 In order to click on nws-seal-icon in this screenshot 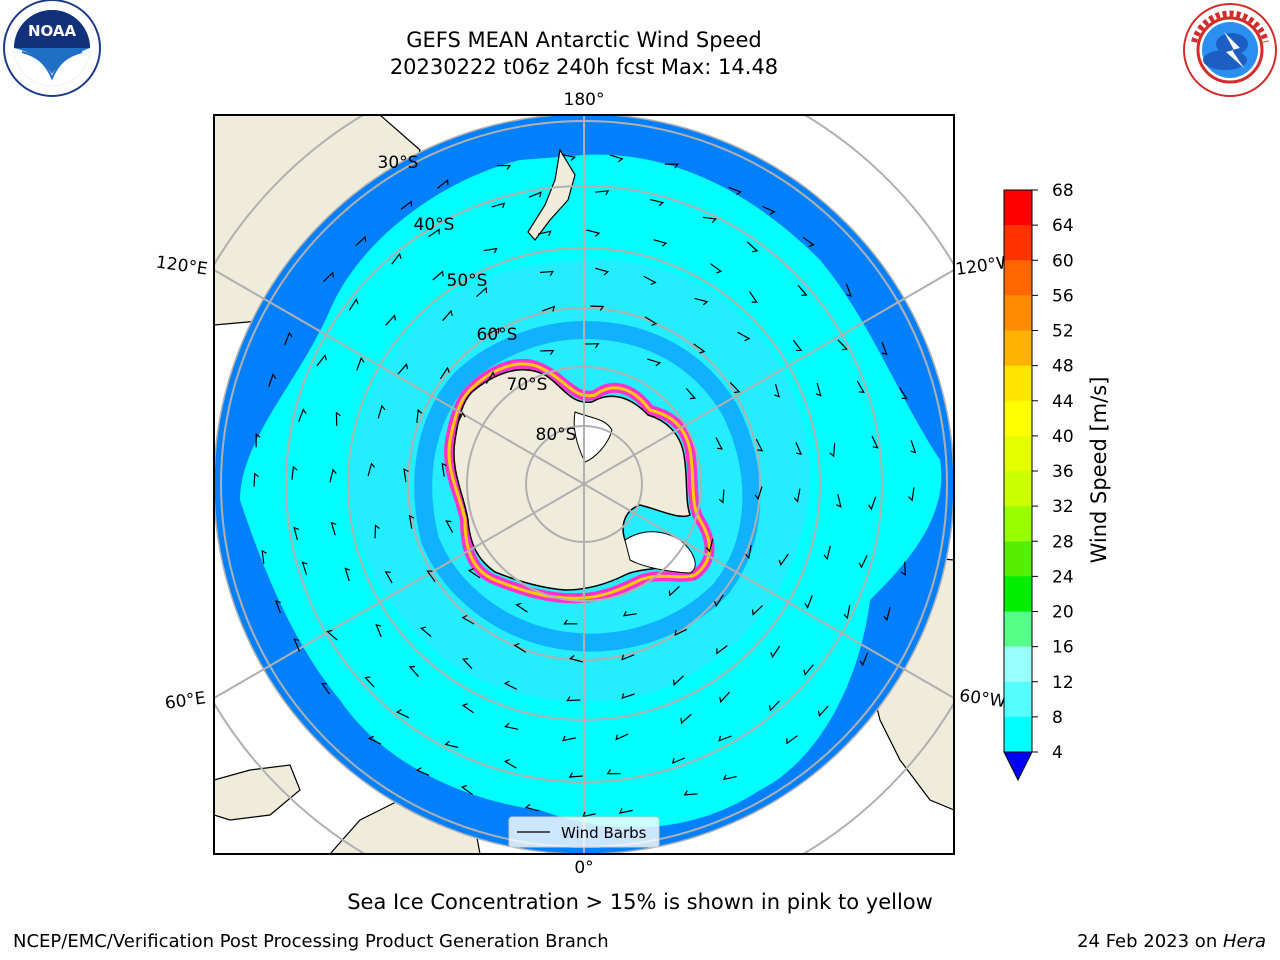, I will do `click(1230, 50)`.